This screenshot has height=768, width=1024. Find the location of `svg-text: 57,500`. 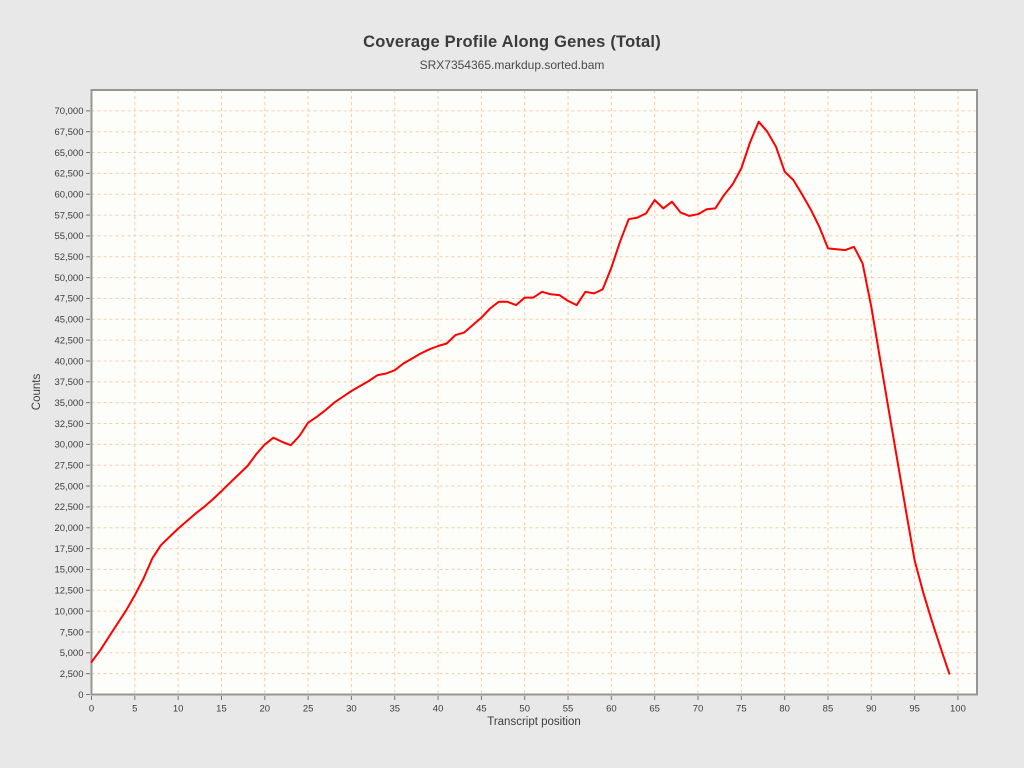

svg-text: 57,500 is located at coordinates (68, 215).